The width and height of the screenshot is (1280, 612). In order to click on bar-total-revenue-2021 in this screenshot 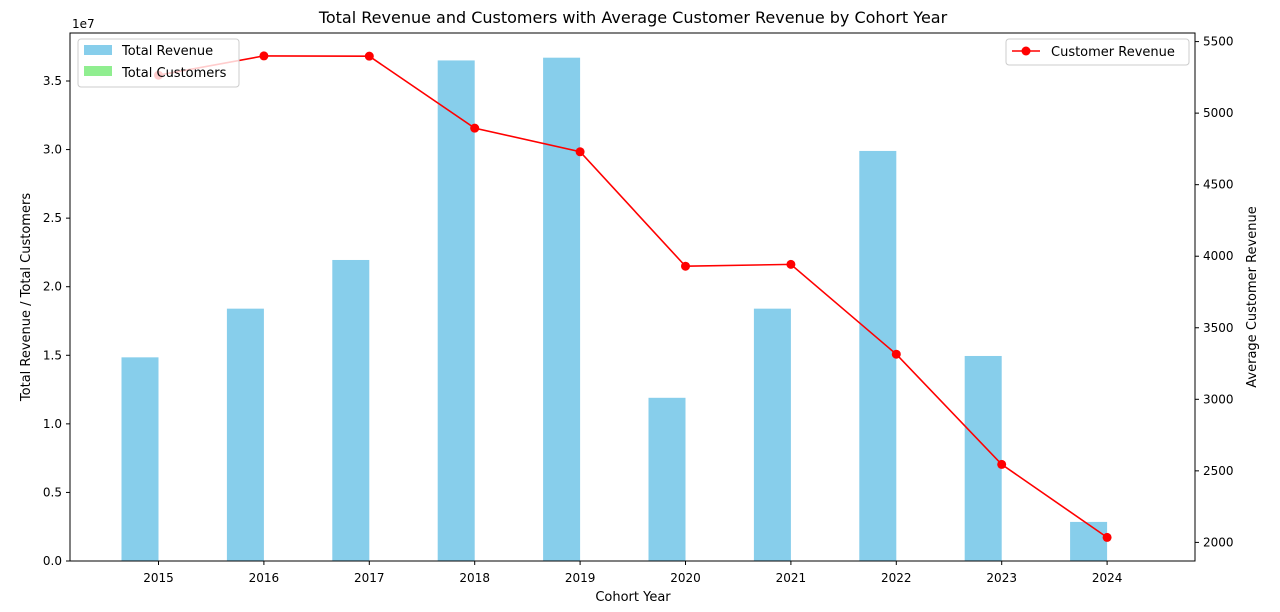, I will do `click(772, 434)`.